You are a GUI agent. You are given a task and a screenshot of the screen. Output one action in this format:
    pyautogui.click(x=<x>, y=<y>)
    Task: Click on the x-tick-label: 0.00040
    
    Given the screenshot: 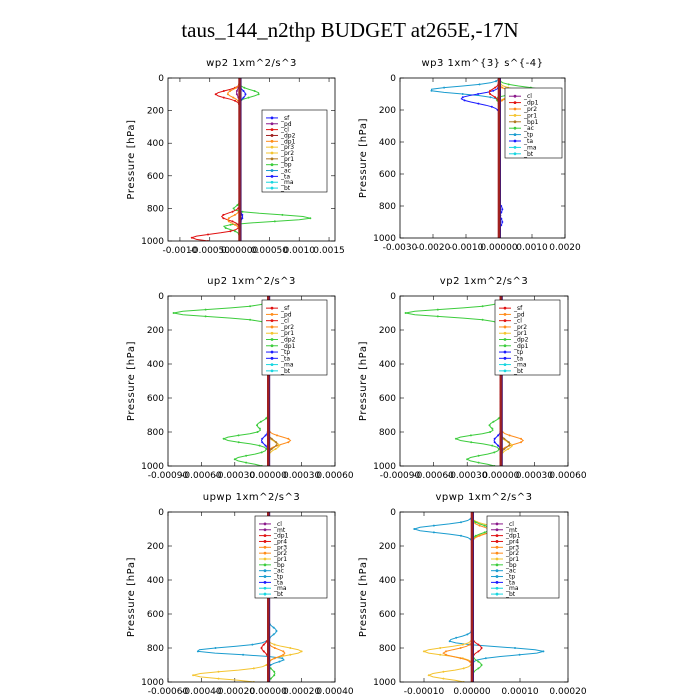 What is the action you would take?
    pyautogui.click(x=334, y=692)
    